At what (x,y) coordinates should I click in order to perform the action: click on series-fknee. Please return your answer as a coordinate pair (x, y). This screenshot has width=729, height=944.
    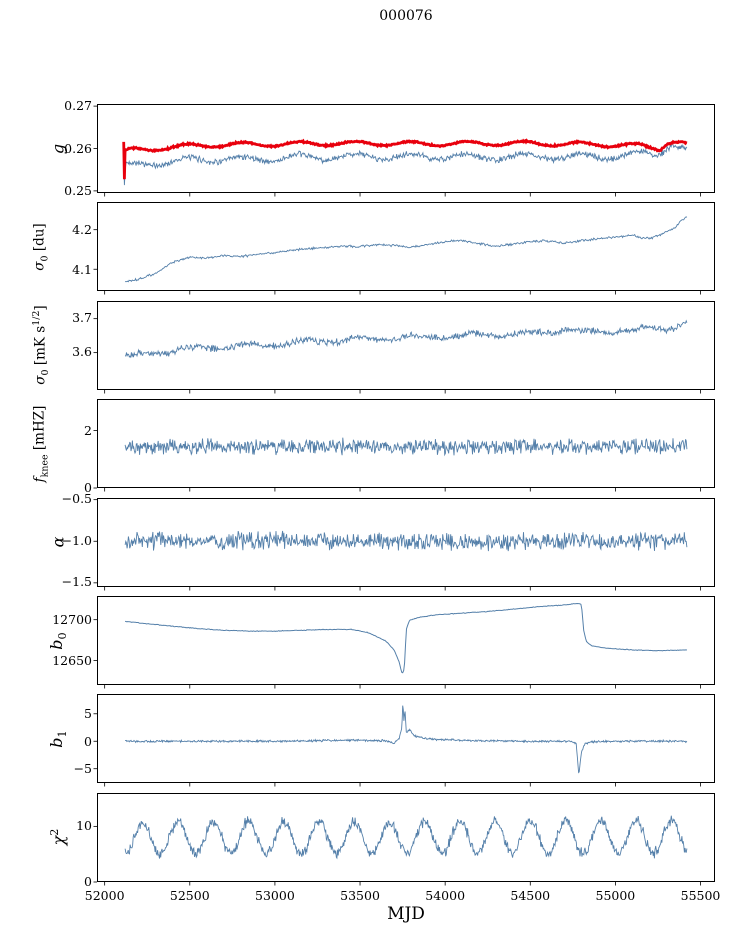
    Looking at the image, I should click on (406, 447).